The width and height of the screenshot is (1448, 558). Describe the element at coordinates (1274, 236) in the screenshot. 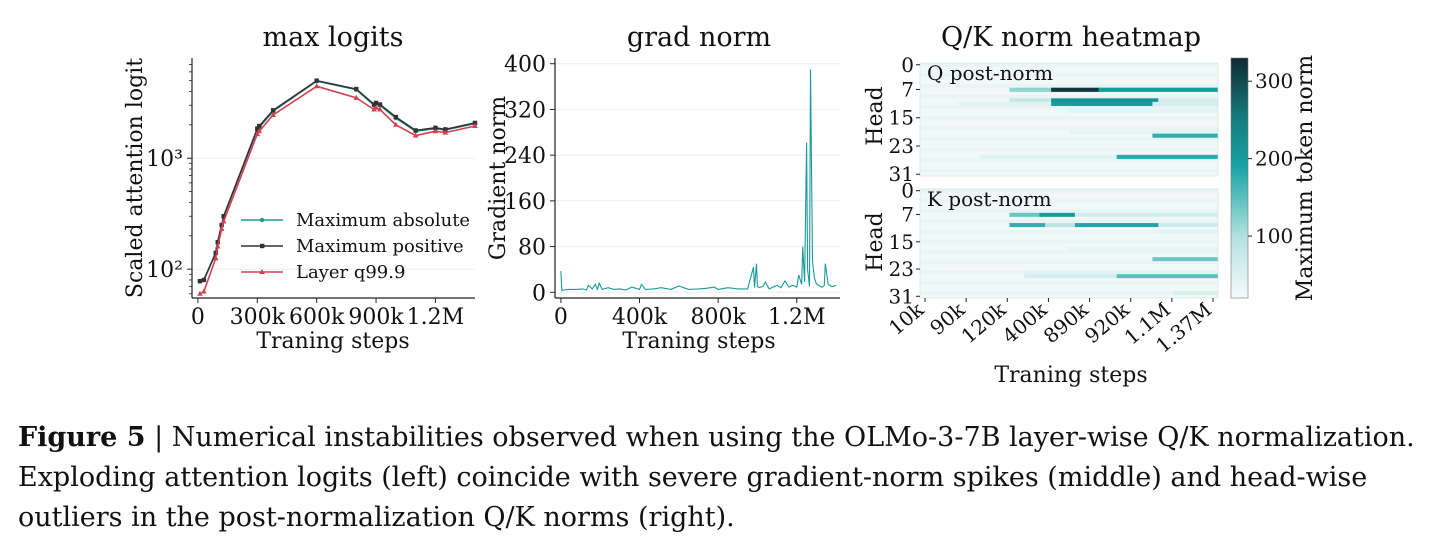

I see `colorbar-tick-label: 100` at that location.